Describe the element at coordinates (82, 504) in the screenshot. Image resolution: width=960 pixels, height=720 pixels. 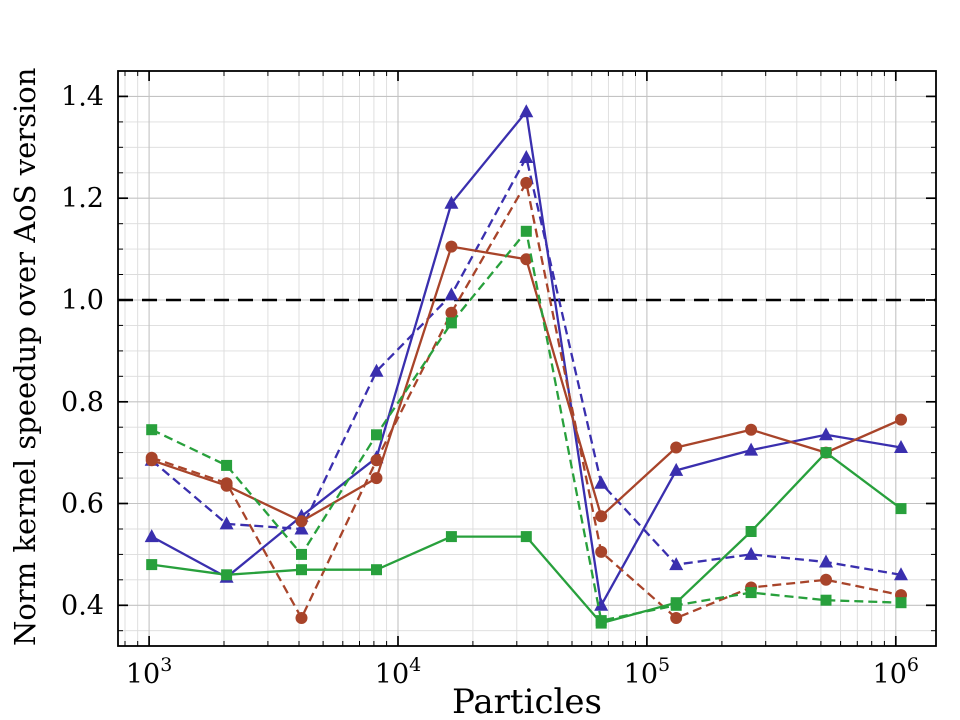
I see `y-tick-label: 0.6` at that location.